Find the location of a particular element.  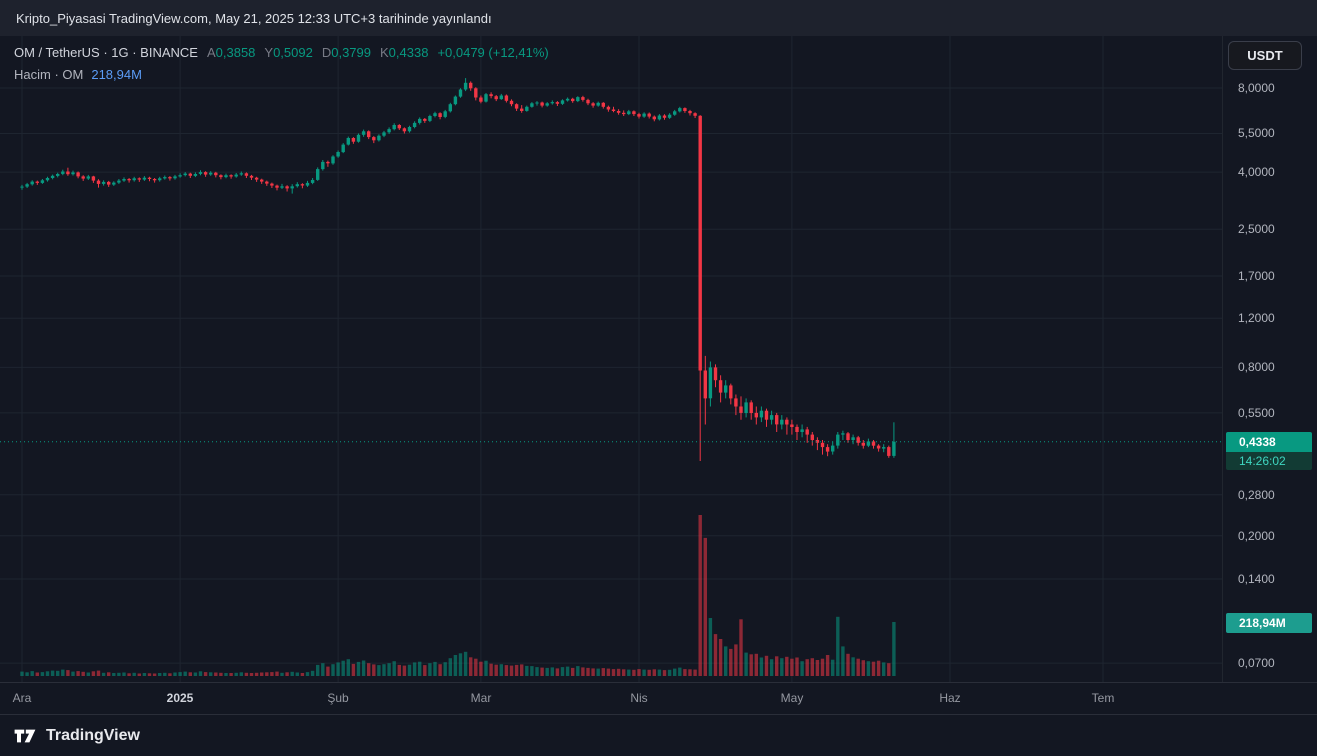

time-label: 2025 is located at coordinates (180, 698).